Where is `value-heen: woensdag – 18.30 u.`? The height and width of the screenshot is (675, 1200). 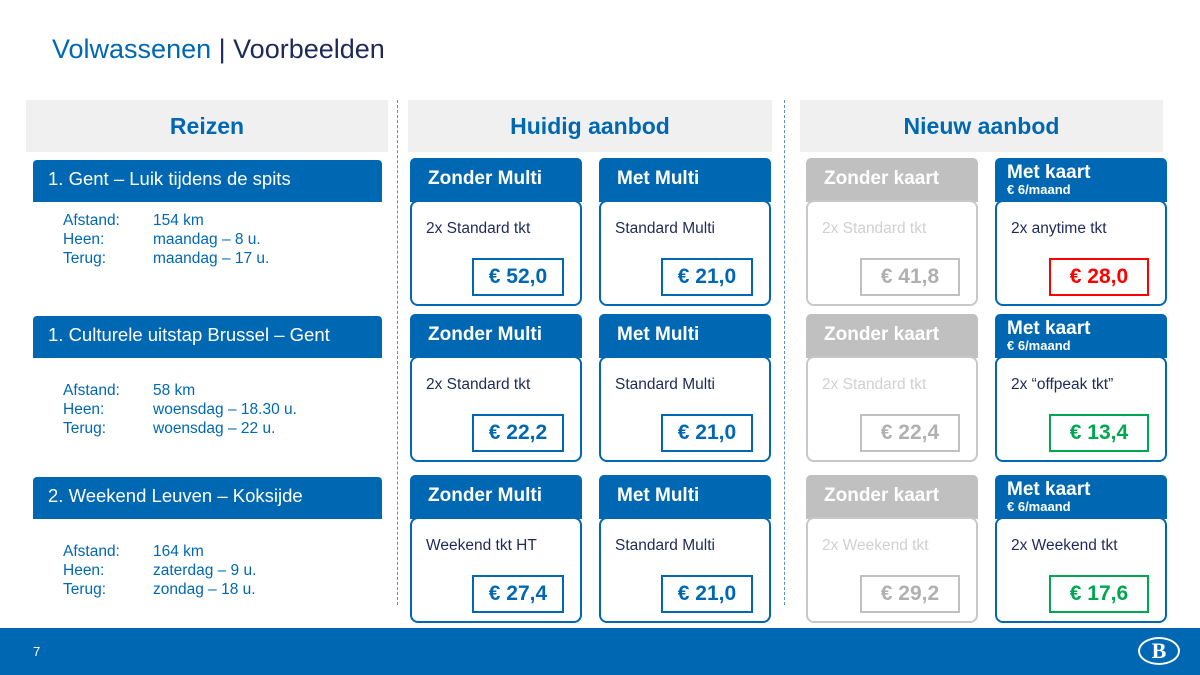
value-heen: woensdag – 18.30 u. is located at coordinates (225, 409).